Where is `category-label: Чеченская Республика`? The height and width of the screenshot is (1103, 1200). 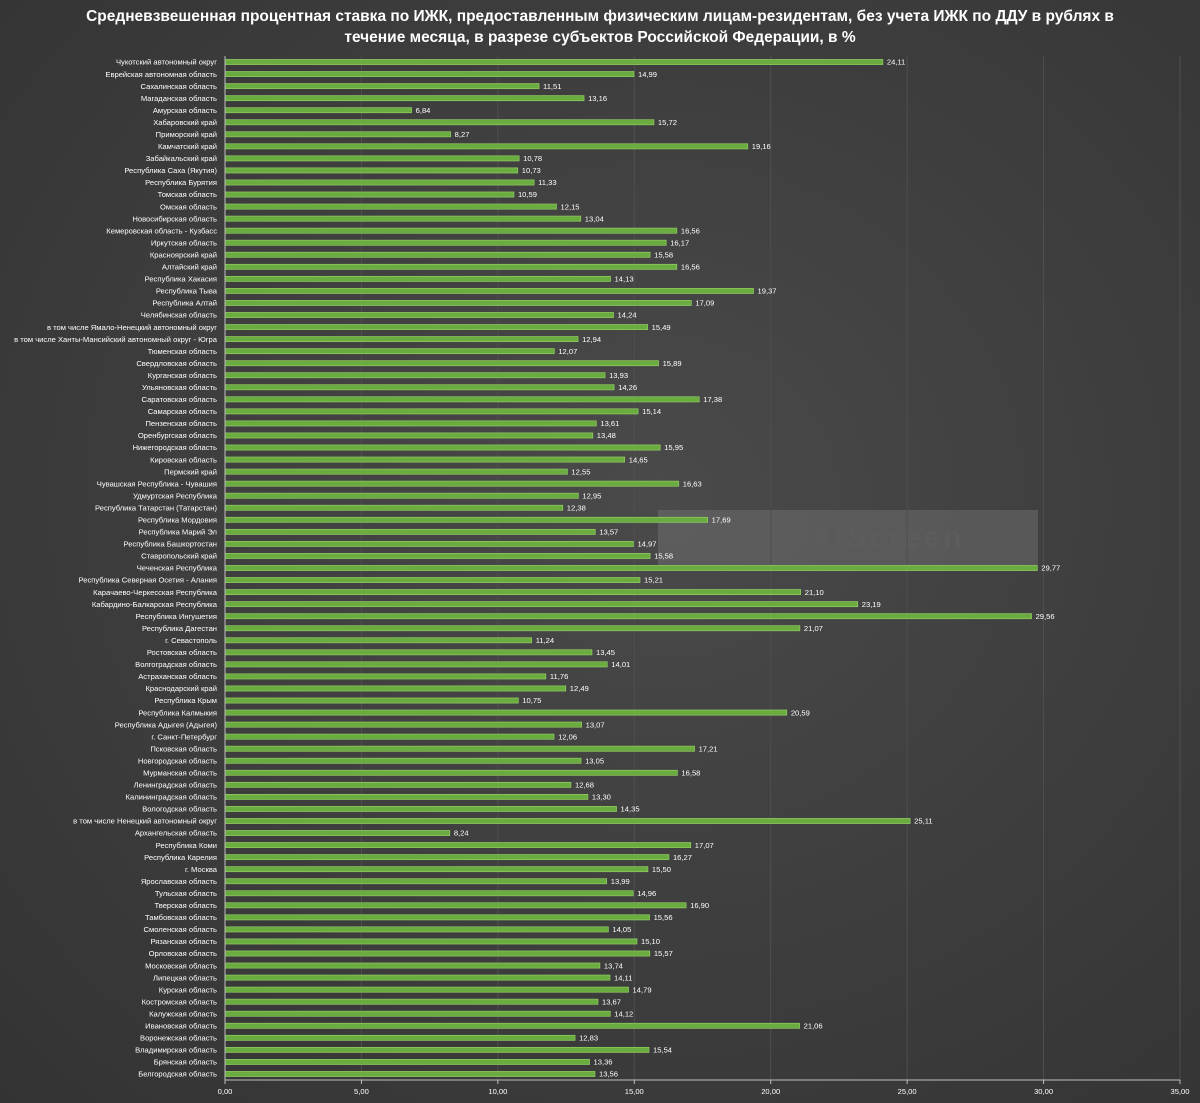
category-label: Чеченская Республика is located at coordinates (177, 568).